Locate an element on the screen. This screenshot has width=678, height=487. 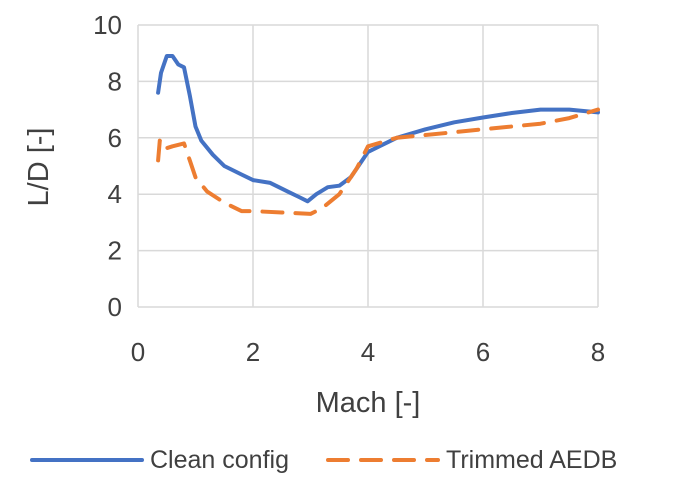
x-tick-label: 4 is located at coordinates (368, 352).